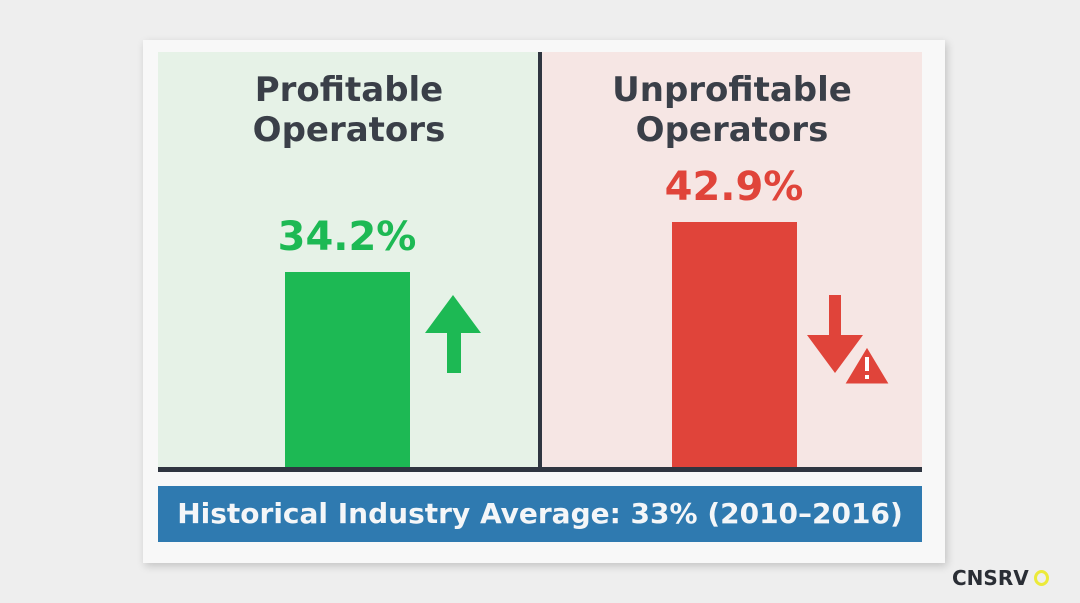 This screenshot has width=1080, height=603. What do you see at coordinates (347, 237) in the screenshot?
I see `value-label: 34.2%` at bounding box center [347, 237].